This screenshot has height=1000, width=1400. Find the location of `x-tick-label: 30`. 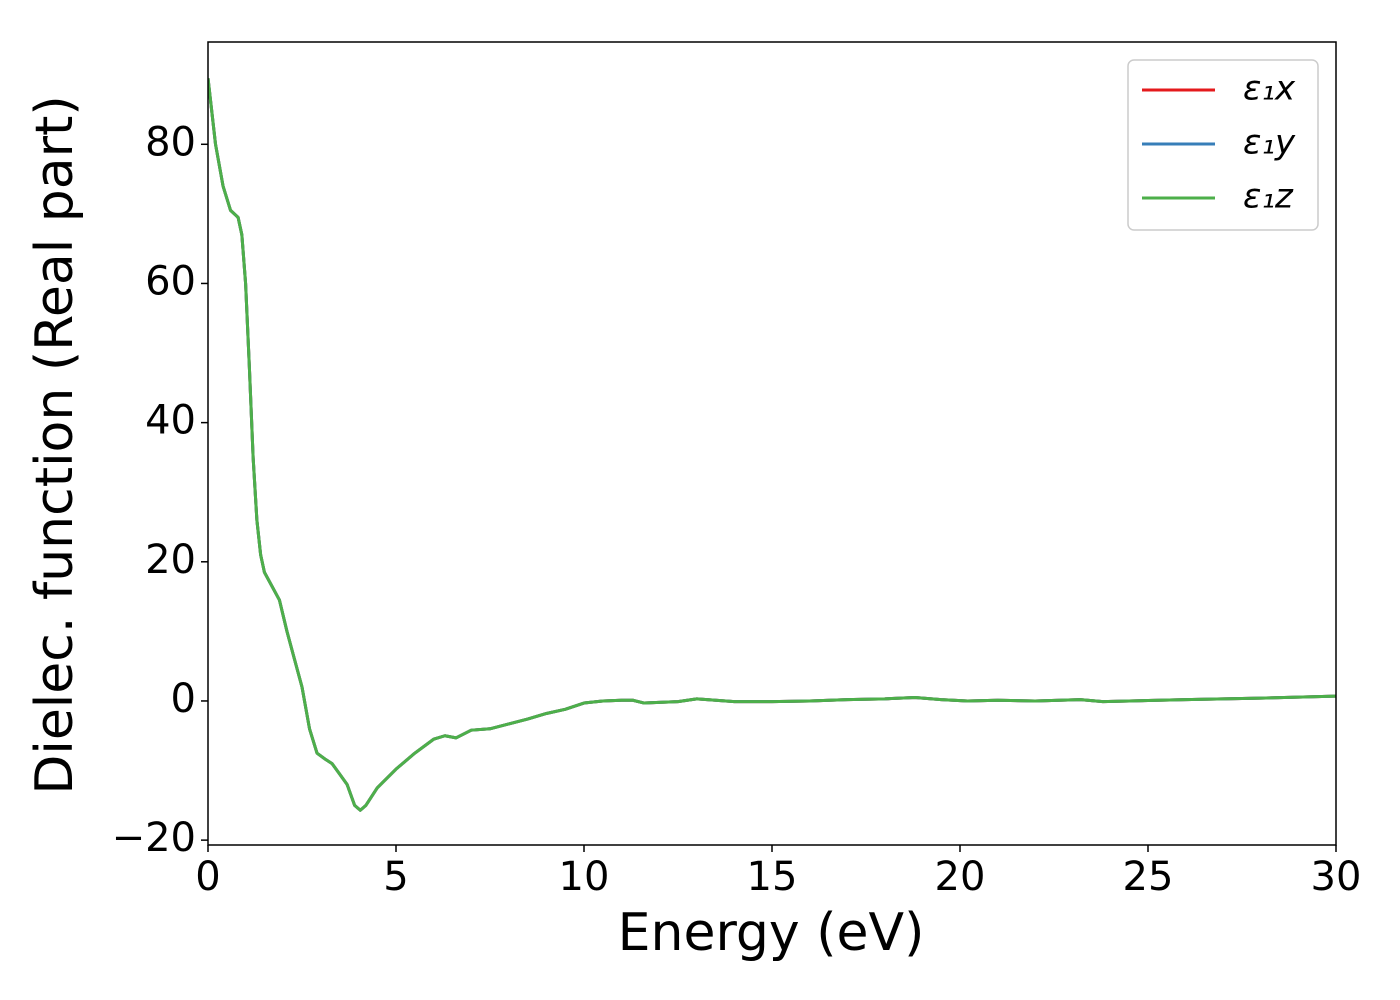

x-tick-label: 30 is located at coordinates (1336, 877).